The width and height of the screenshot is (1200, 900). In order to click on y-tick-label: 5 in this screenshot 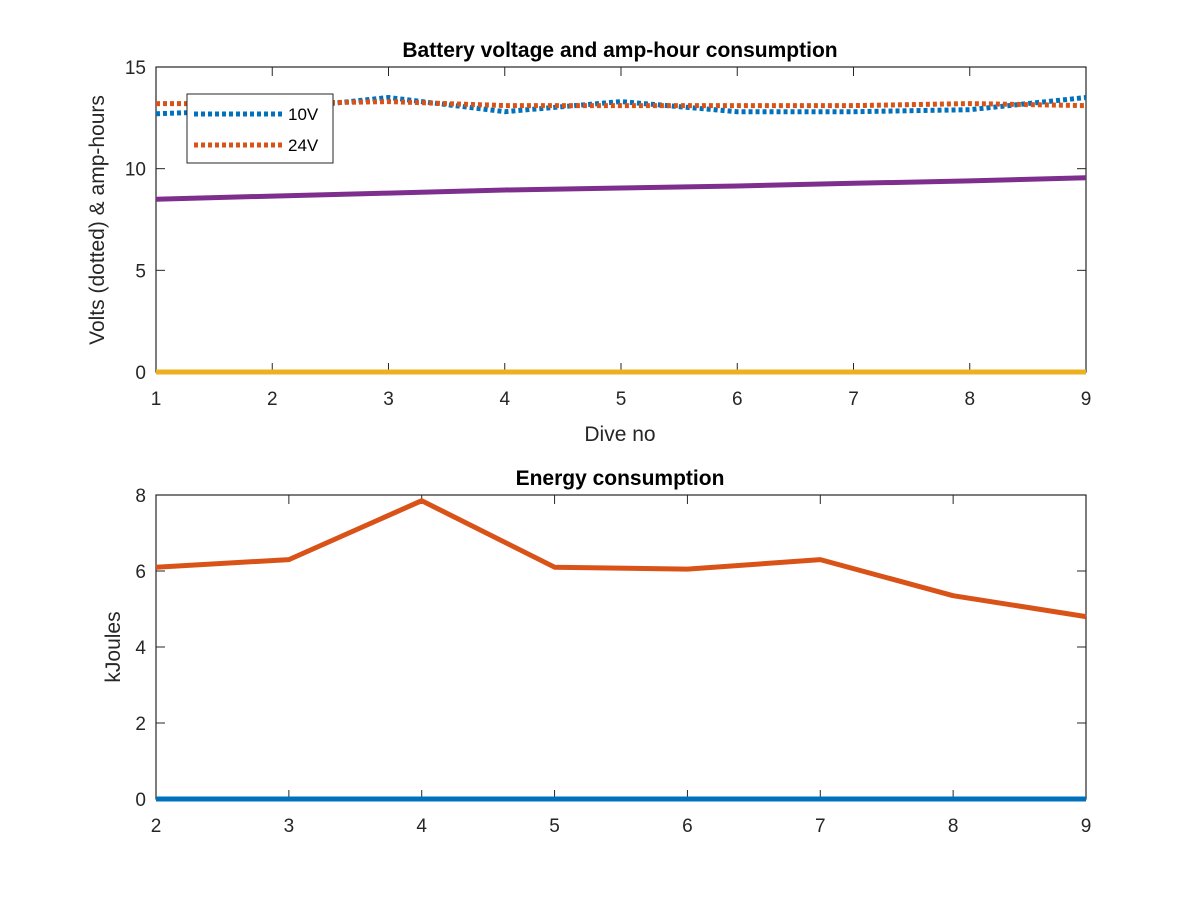, I will do `click(140, 271)`.